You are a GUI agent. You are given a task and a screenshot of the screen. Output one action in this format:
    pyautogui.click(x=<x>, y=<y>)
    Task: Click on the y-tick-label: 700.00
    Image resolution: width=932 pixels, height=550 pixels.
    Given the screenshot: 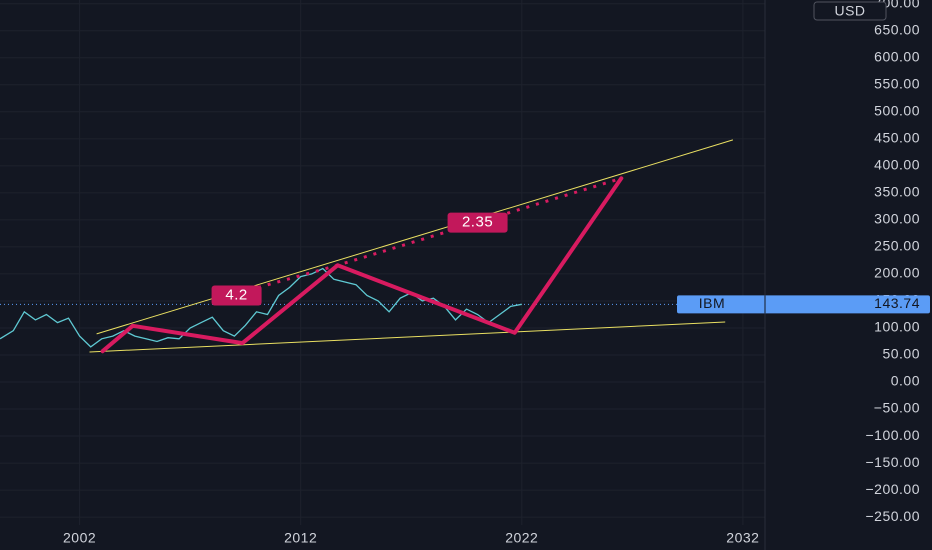 What is the action you would take?
    pyautogui.click(x=897, y=5)
    